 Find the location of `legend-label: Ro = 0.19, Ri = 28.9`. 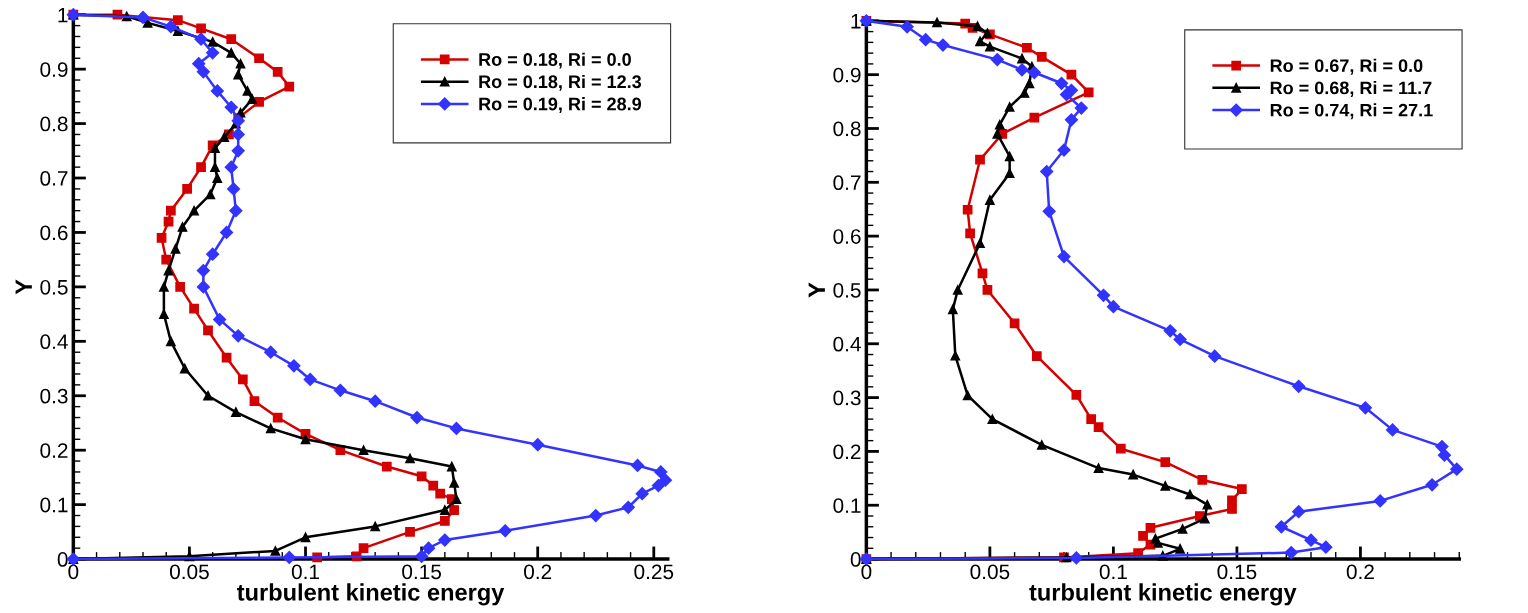

legend-label: Ro = 0.19, Ri = 28.9 is located at coordinates (560, 105).